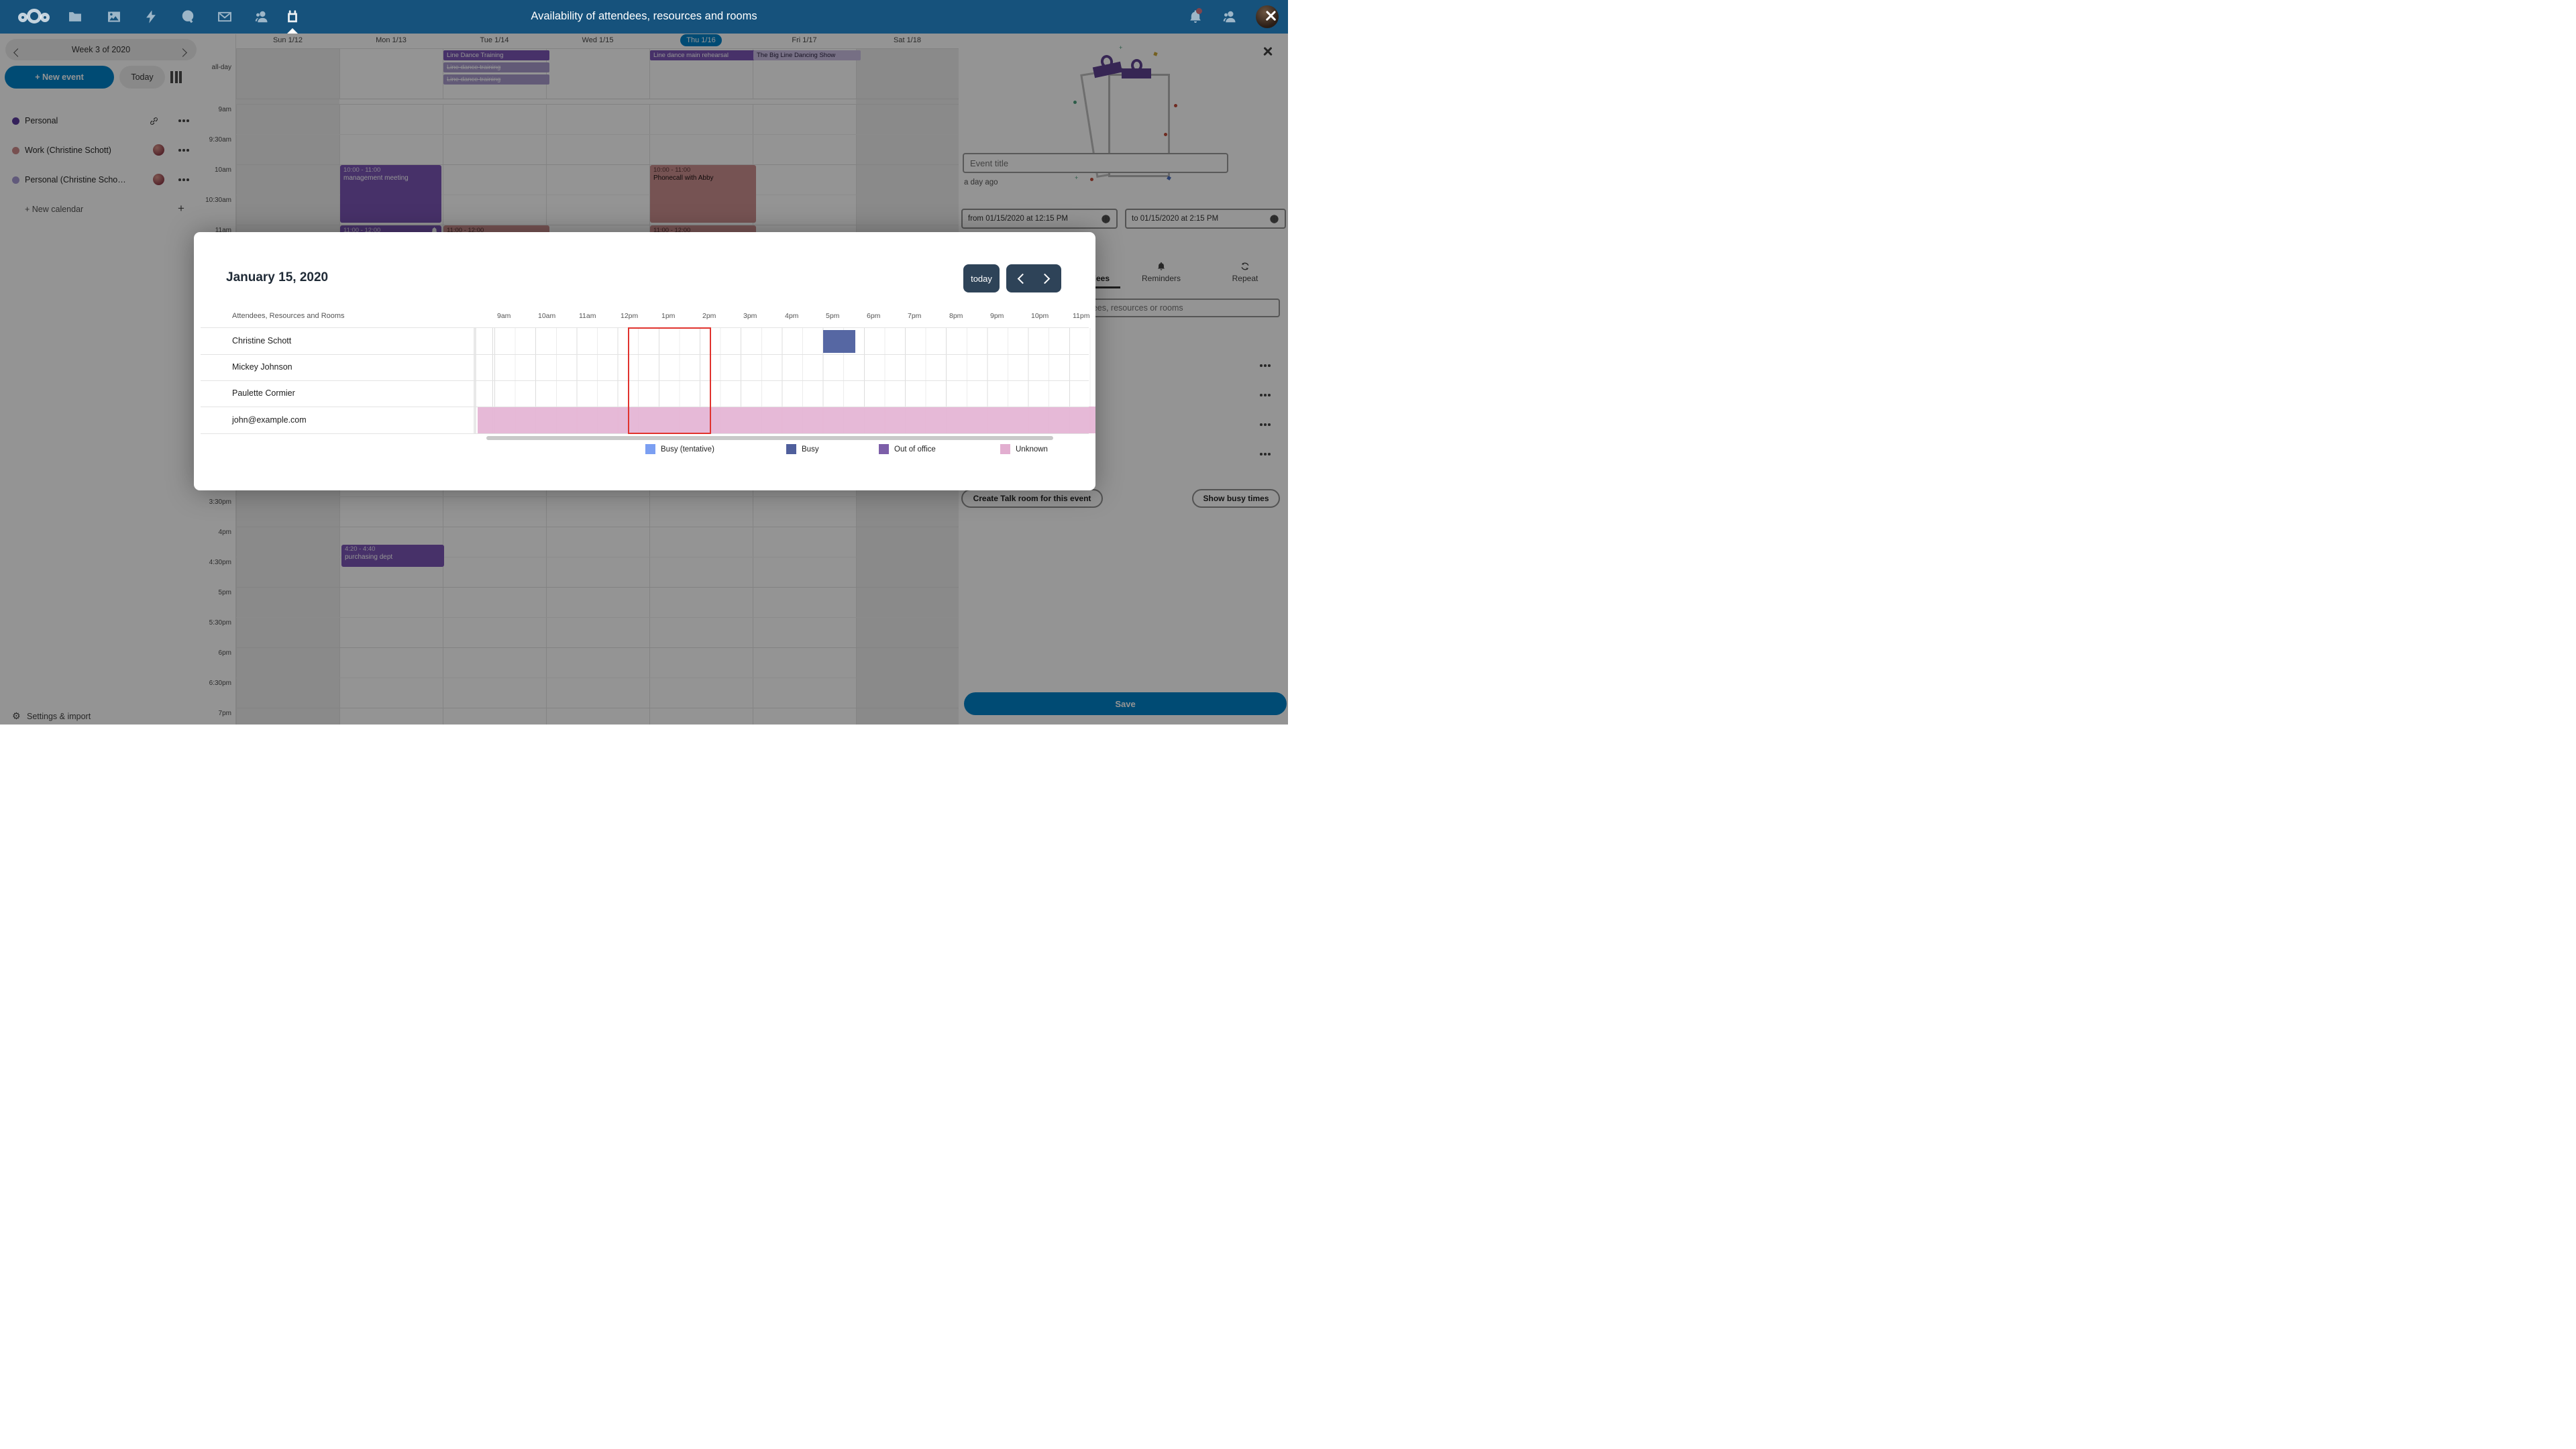 The width and height of the screenshot is (2576, 1449). I want to click on talk-icon, so click(187, 16).